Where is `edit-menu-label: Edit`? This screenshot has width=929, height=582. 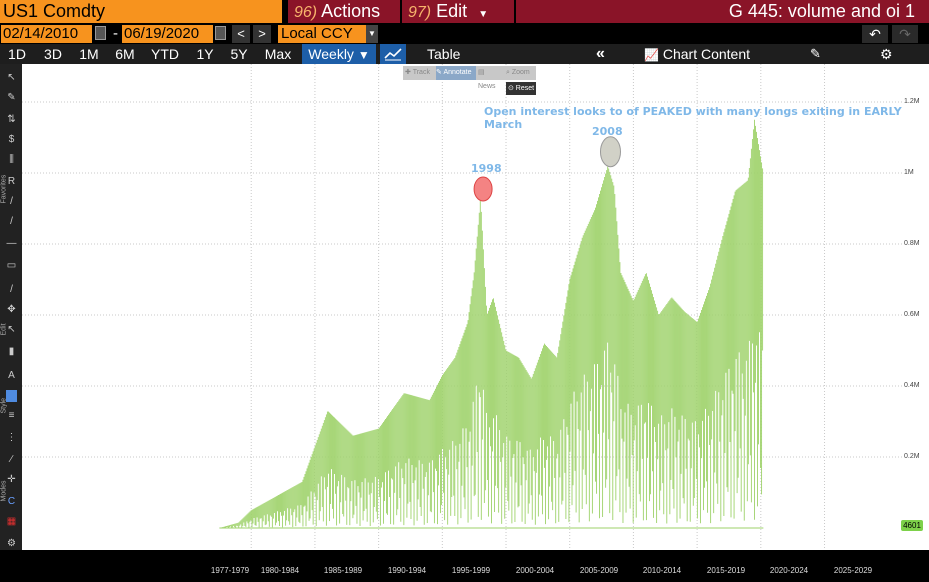
edit-menu-label: Edit is located at coordinates (452, 11).